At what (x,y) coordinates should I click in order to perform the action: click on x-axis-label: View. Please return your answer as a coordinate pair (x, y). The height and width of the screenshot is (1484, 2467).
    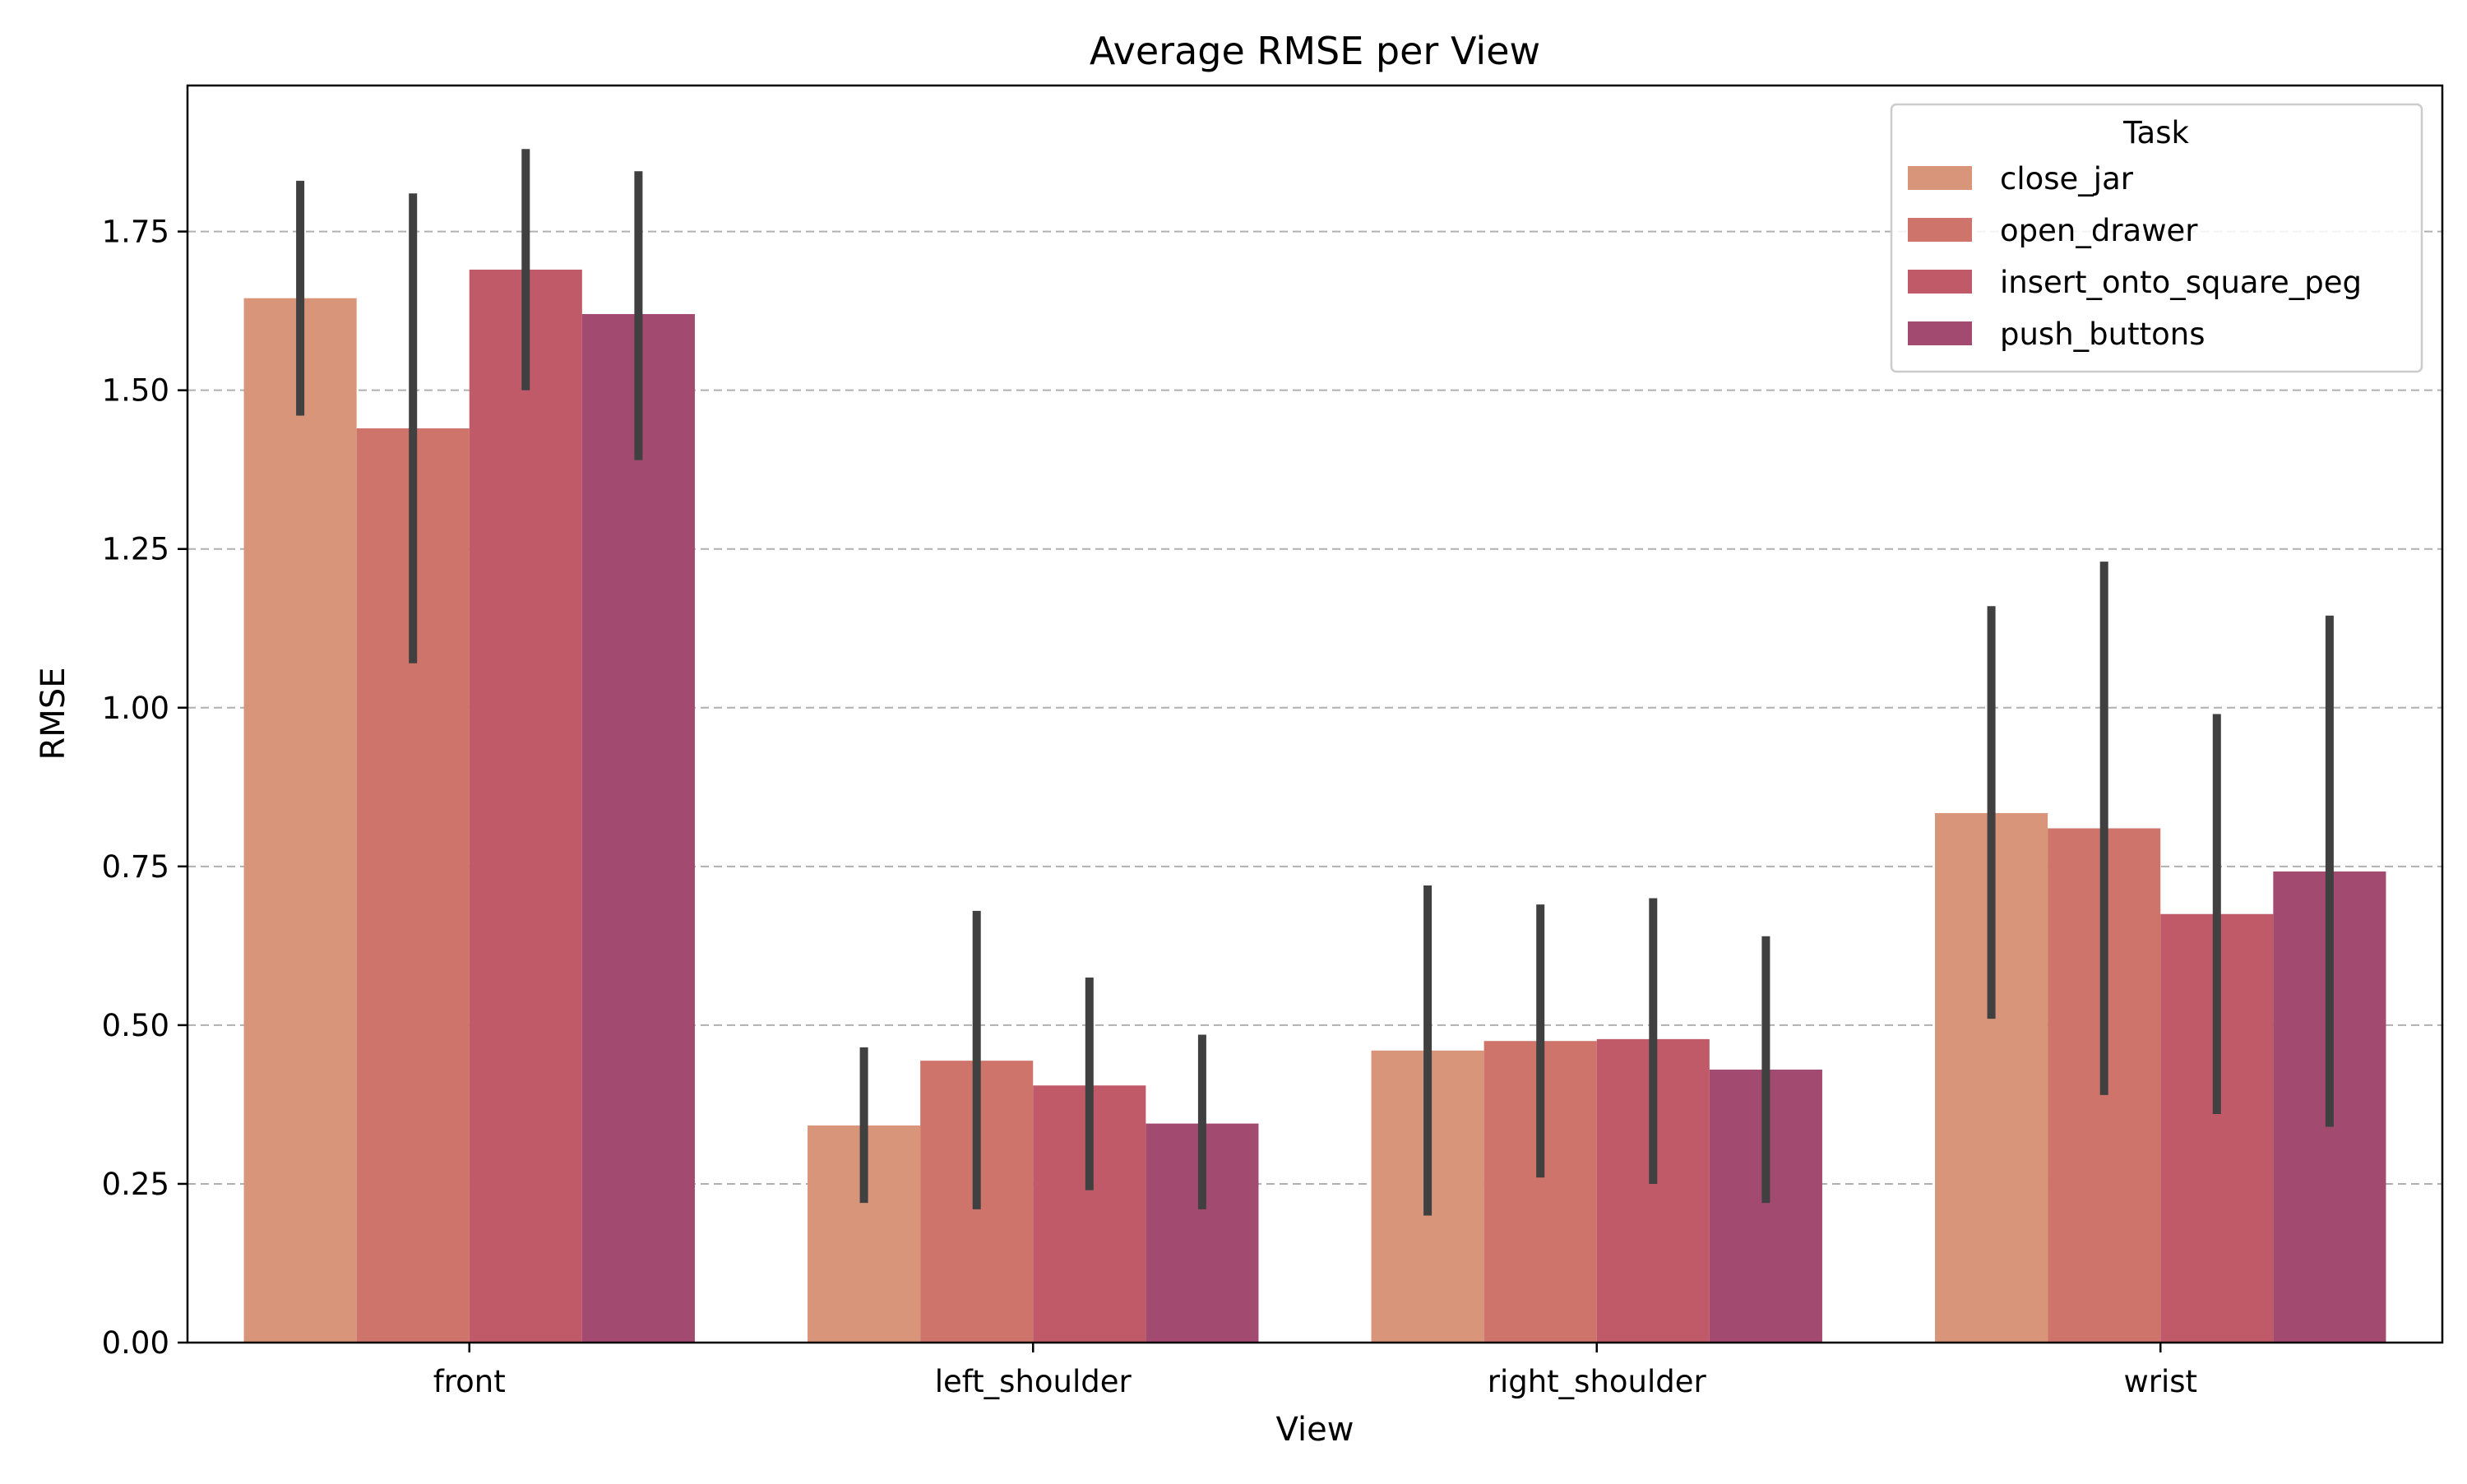
    Looking at the image, I should click on (1315, 1430).